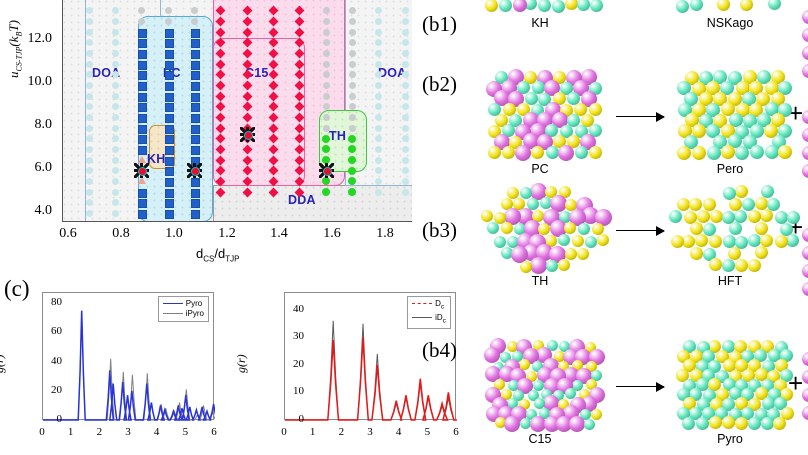  I want to click on region-label-c15: C15, so click(257, 73).